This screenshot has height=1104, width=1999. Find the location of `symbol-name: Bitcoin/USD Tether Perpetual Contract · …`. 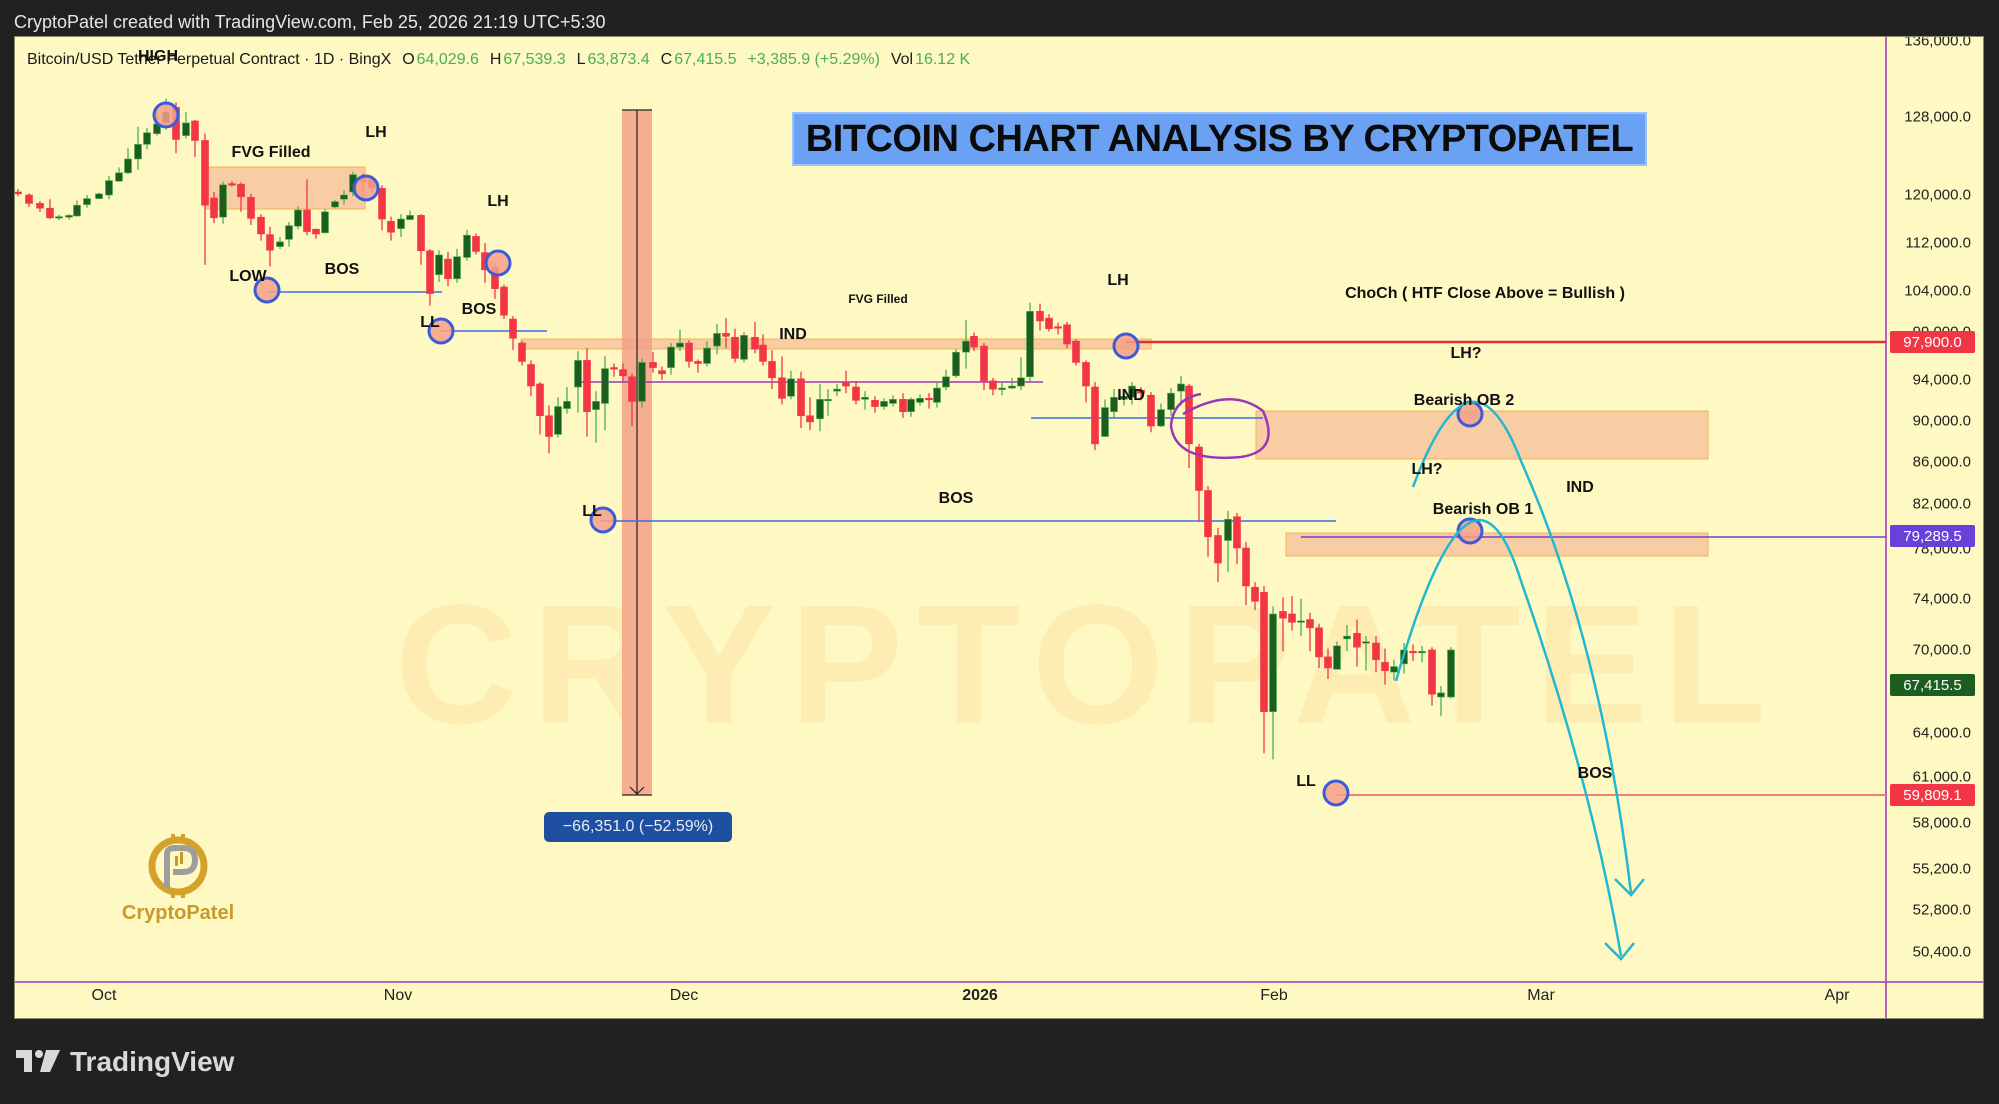

symbol-name: Bitcoin/USD Tether Perpetual Contract · … is located at coordinates (209, 59).